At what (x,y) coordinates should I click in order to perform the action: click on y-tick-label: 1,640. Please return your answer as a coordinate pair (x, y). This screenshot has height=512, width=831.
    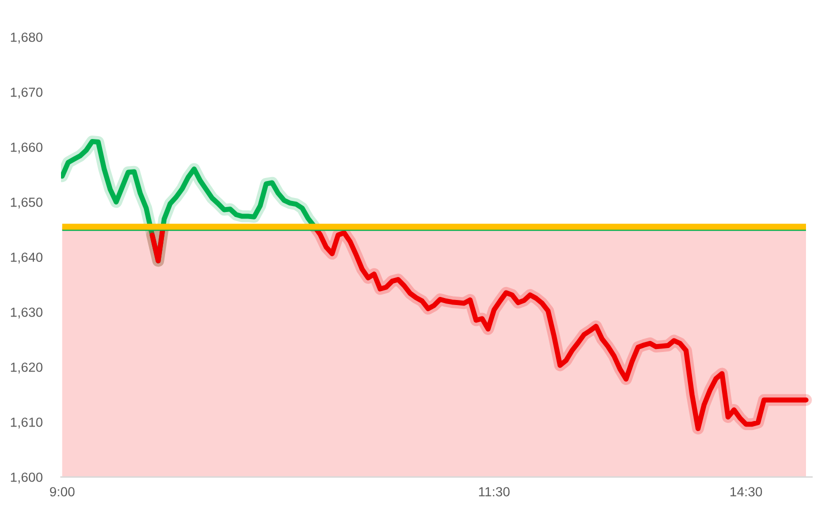
    Looking at the image, I should click on (26, 258).